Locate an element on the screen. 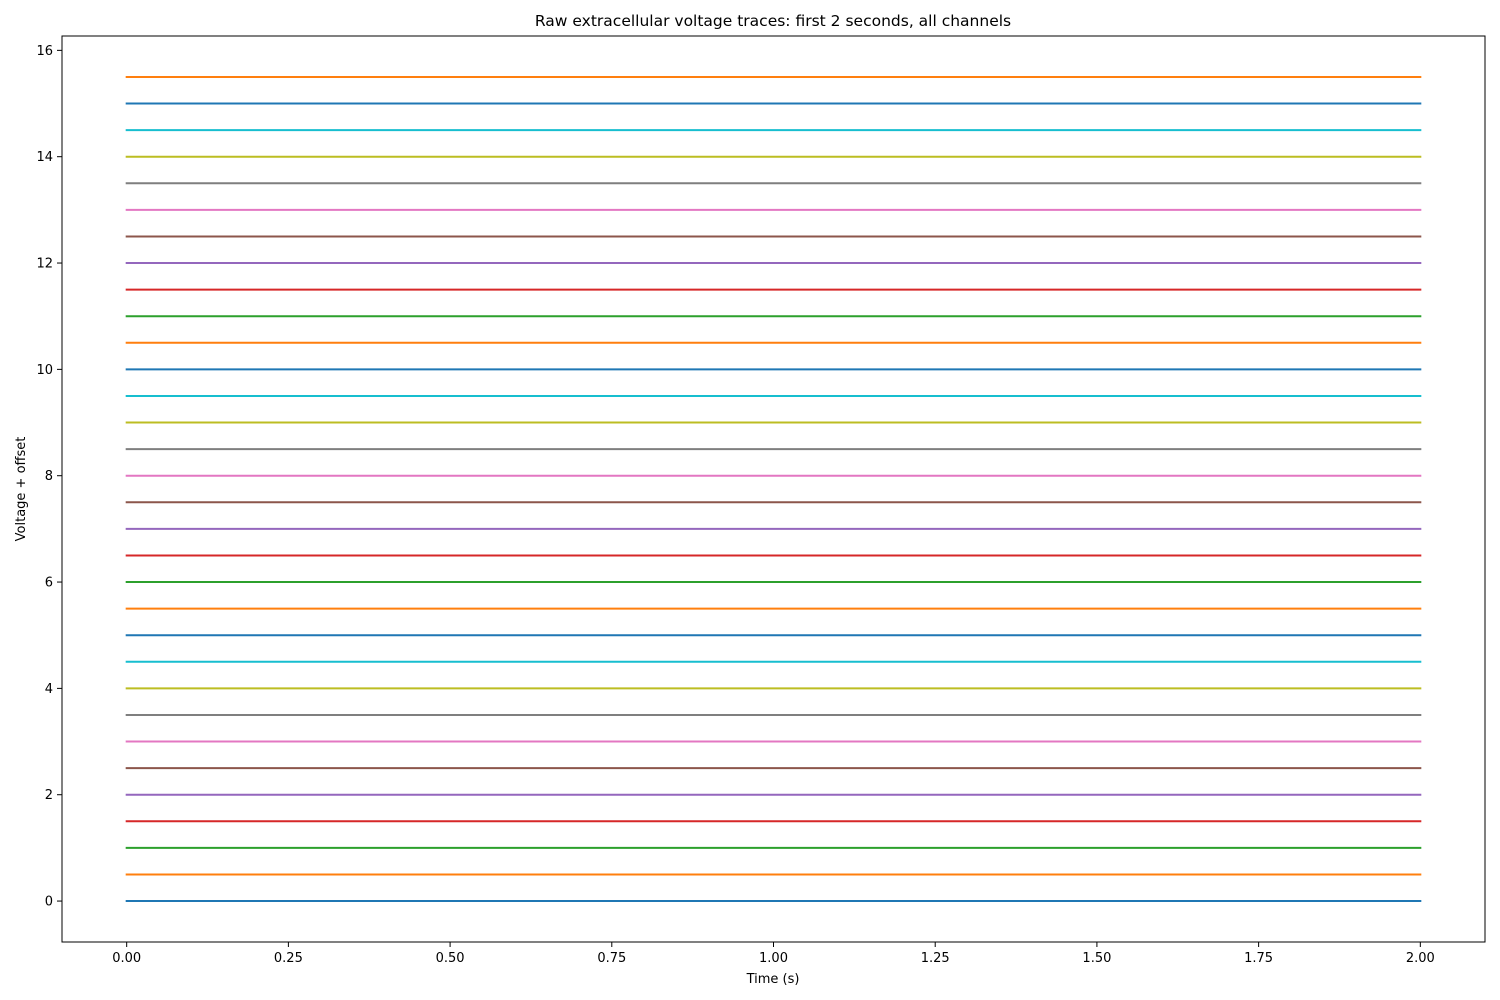  x-tick-label: 2.00 is located at coordinates (1420, 958).